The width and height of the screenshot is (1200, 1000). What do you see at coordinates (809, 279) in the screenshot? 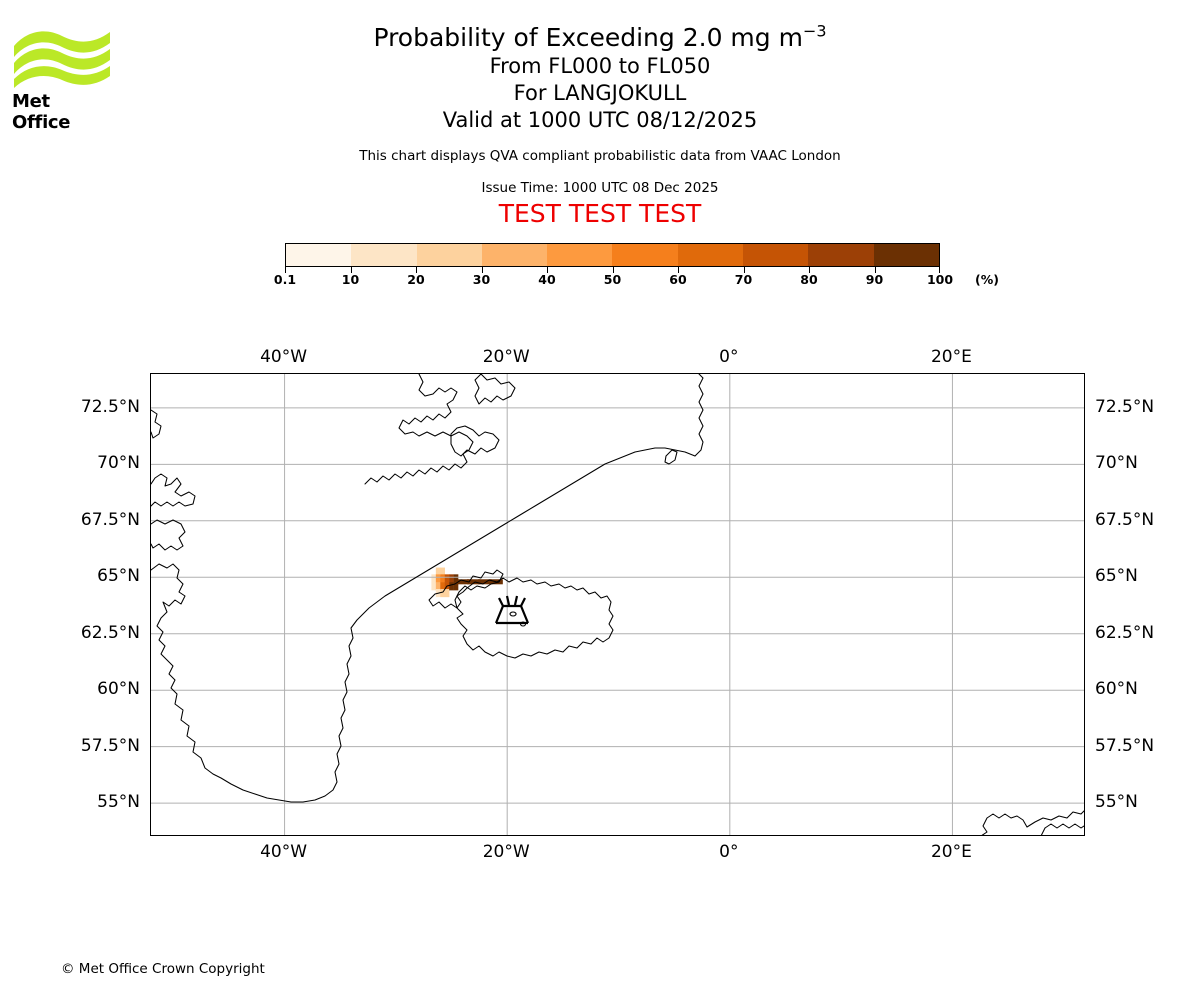
I see `colorbar-tick-label-8: 80` at bounding box center [809, 279].